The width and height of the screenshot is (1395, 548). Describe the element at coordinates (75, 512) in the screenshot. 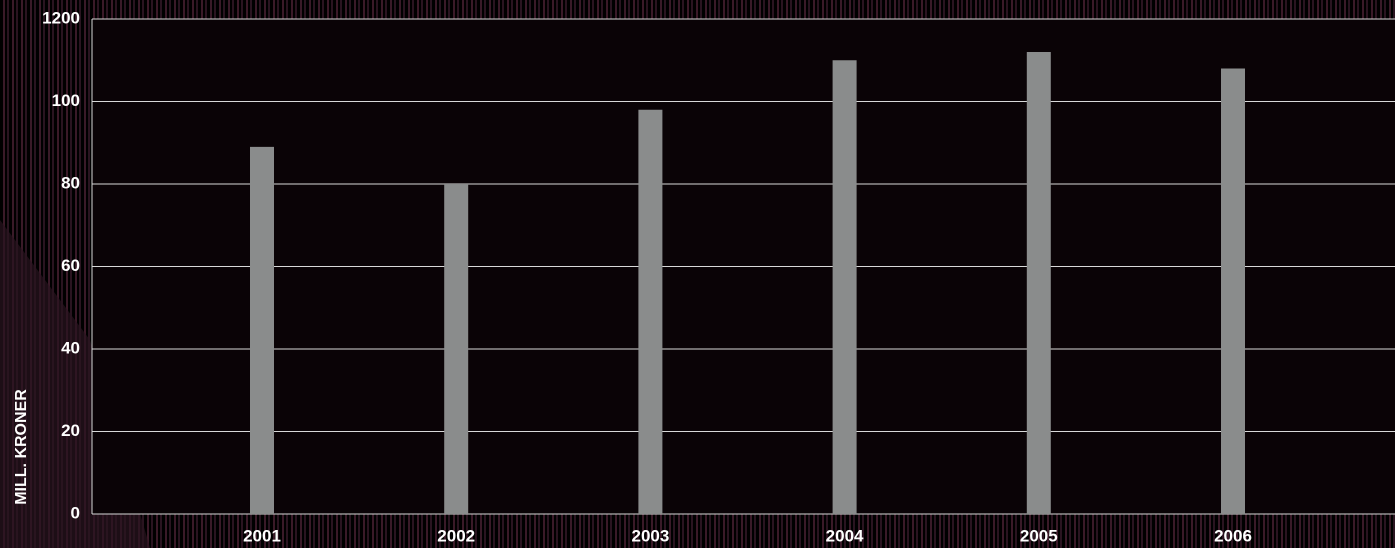

I see `y-tick-label: 0` at that location.